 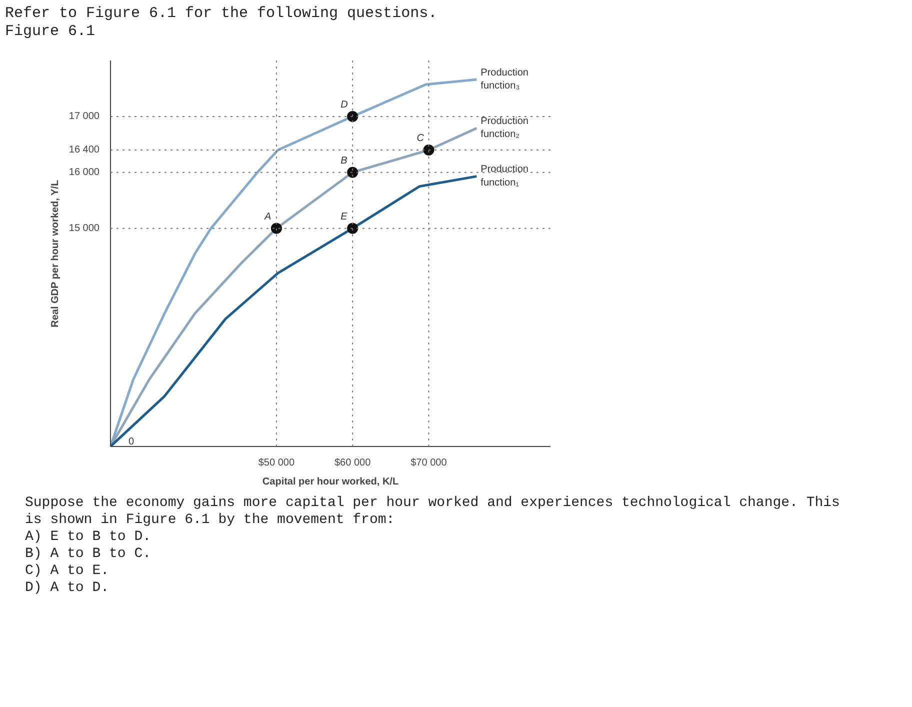 What do you see at coordinates (84, 116) in the screenshot?
I see `y-tick-label: 17 000` at bounding box center [84, 116].